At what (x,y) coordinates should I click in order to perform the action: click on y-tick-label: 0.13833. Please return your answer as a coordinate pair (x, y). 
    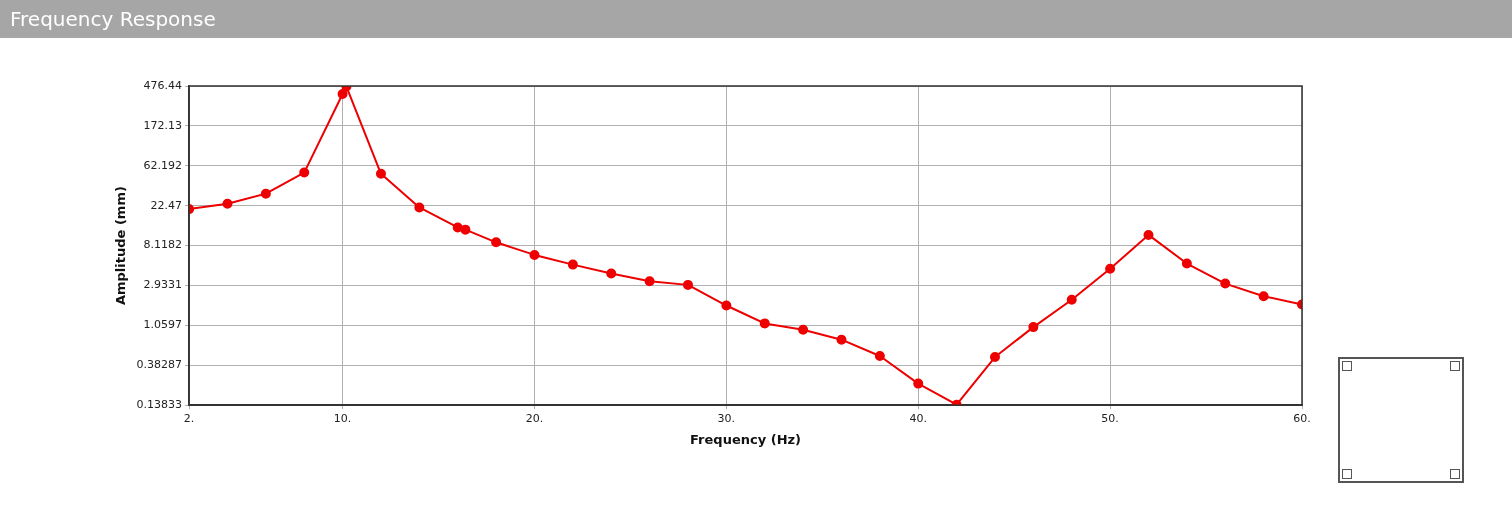
    Looking at the image, I should click on (159, 405).